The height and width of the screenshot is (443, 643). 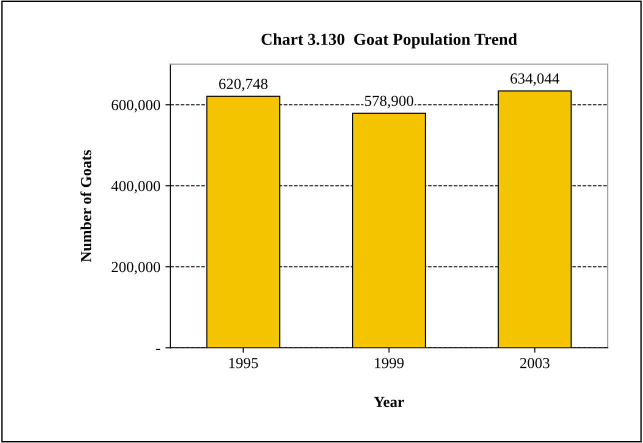 I want to click on x-tick-label: 1995, so click(x=243, y=363).